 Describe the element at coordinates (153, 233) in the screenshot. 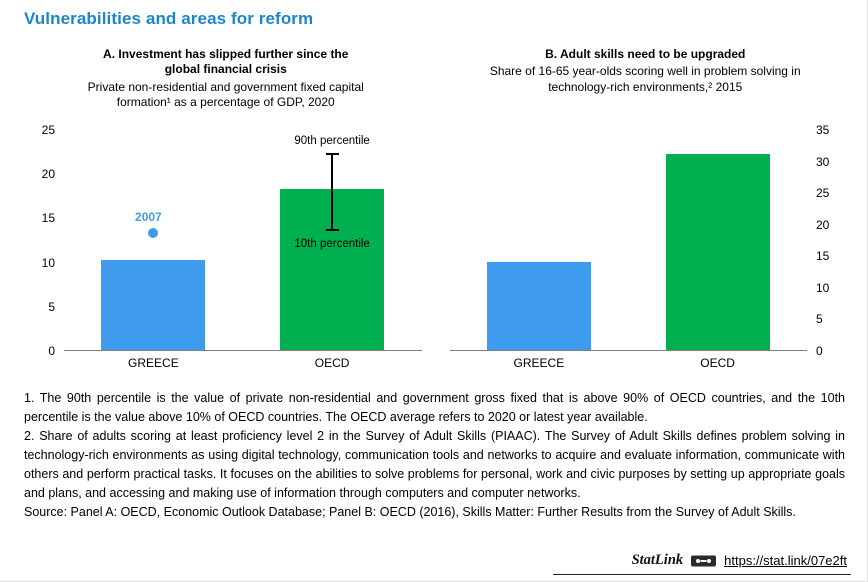

I see `marker-2007-dot` at that location.